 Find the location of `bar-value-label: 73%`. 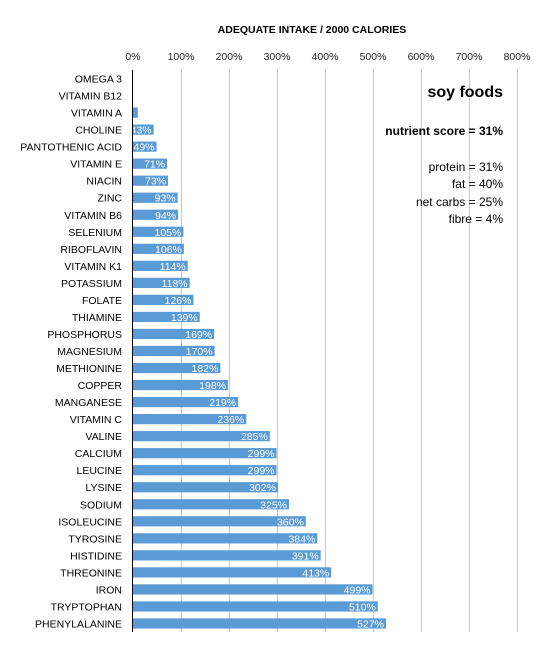

bar-value-label: 73% is located at coordinates (155, 182).